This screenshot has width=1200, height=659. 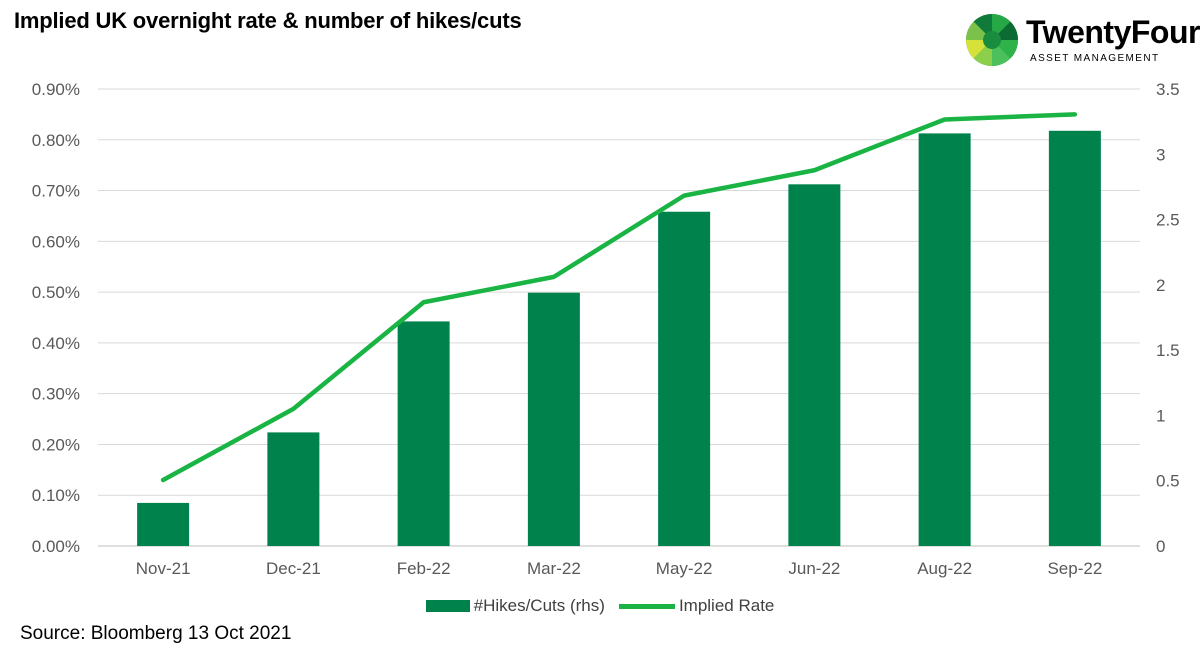 What do you see at coordinates (163, 568) in the screenshot?
I see `x-tick-label: Nov-21` at bounding box center [163, 568].